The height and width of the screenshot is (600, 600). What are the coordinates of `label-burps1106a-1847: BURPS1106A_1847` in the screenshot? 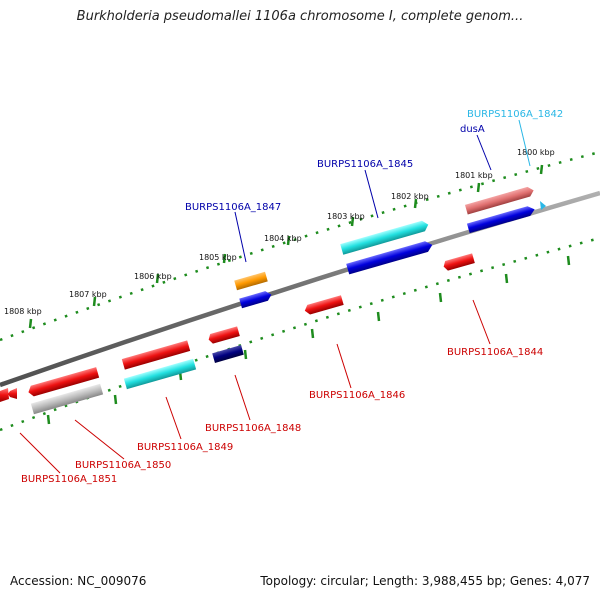 It's located at (233, 207).